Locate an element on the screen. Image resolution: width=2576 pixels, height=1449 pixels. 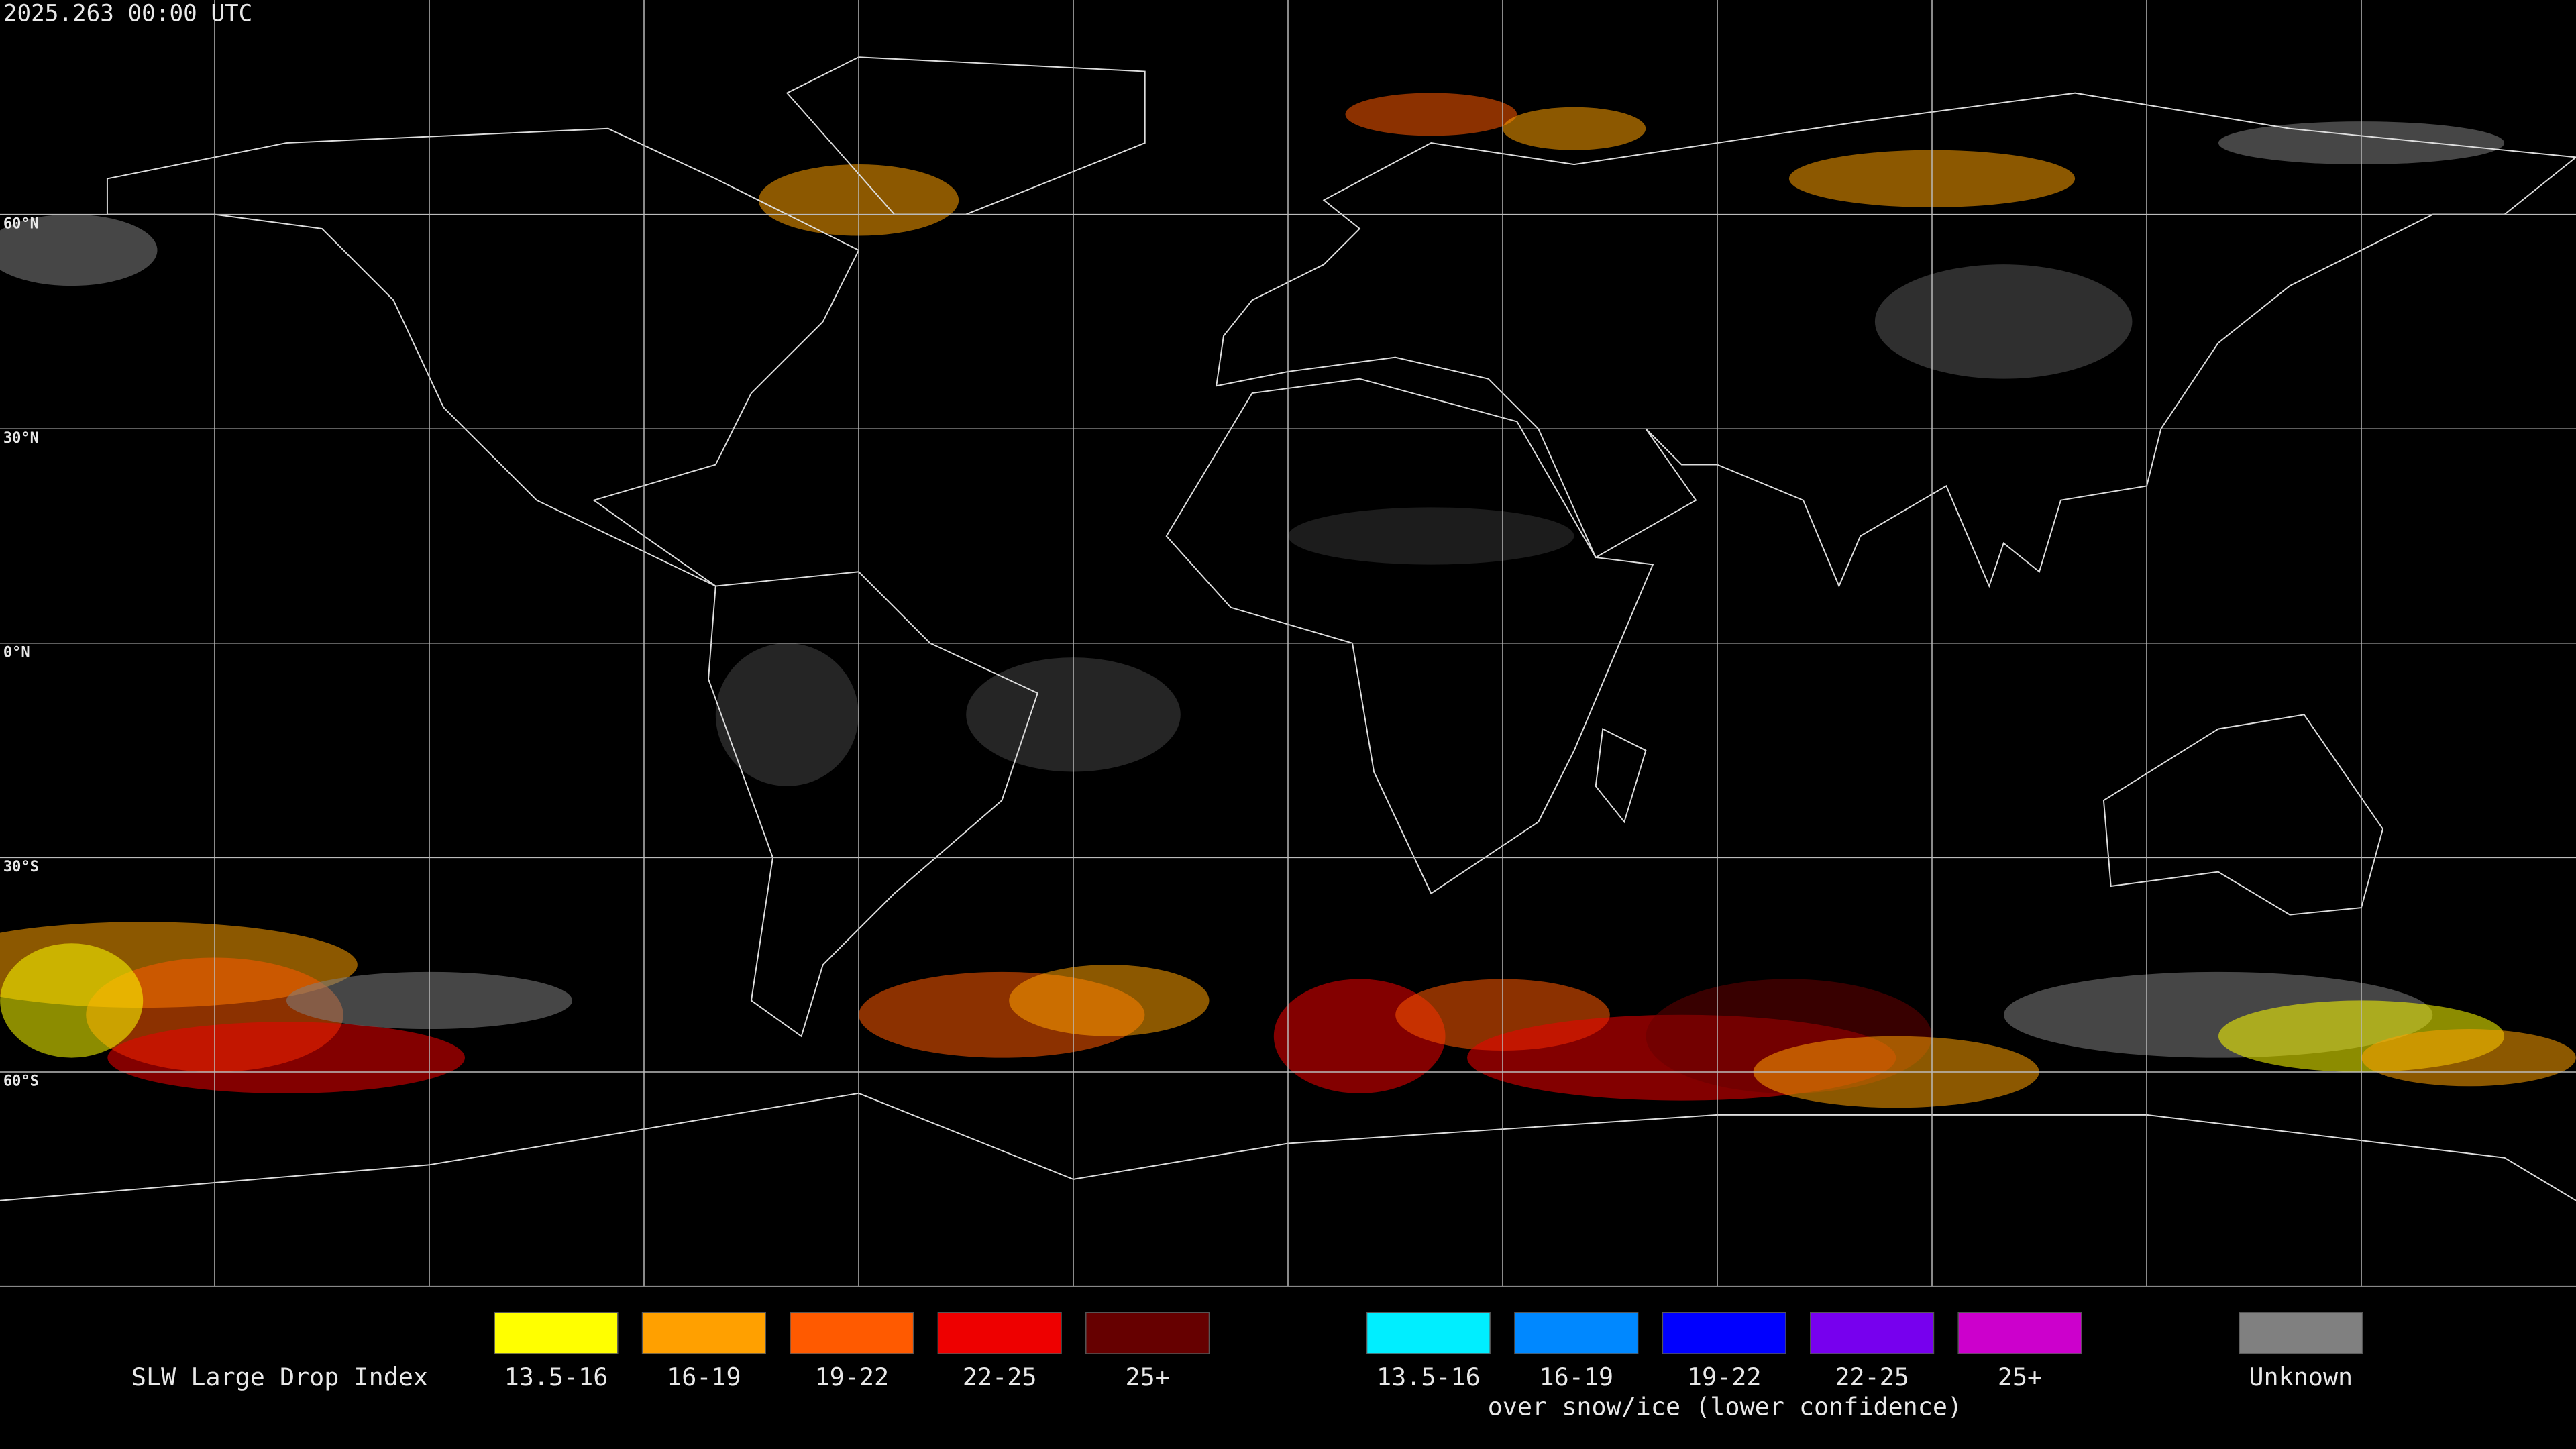
latitude-label: 0°N is located at coordinates (16, 652).